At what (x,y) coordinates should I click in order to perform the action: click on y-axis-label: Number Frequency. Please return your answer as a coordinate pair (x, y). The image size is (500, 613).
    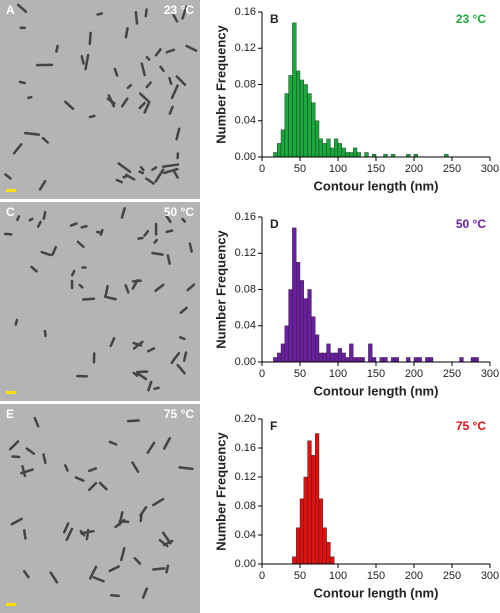
    Looking at the image, I should click on (220, 288).